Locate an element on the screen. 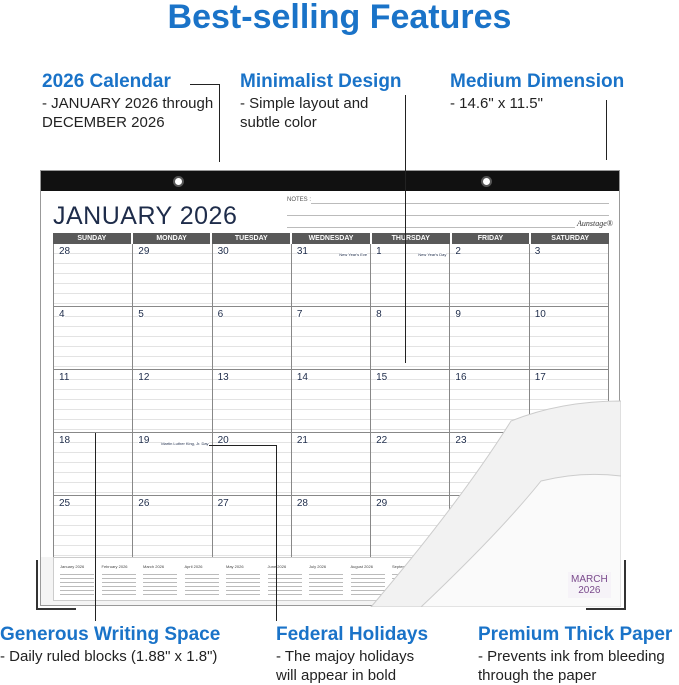 The image size is (679, 685). holiday-label: New Year's Day is located at coordinates (432, 254).